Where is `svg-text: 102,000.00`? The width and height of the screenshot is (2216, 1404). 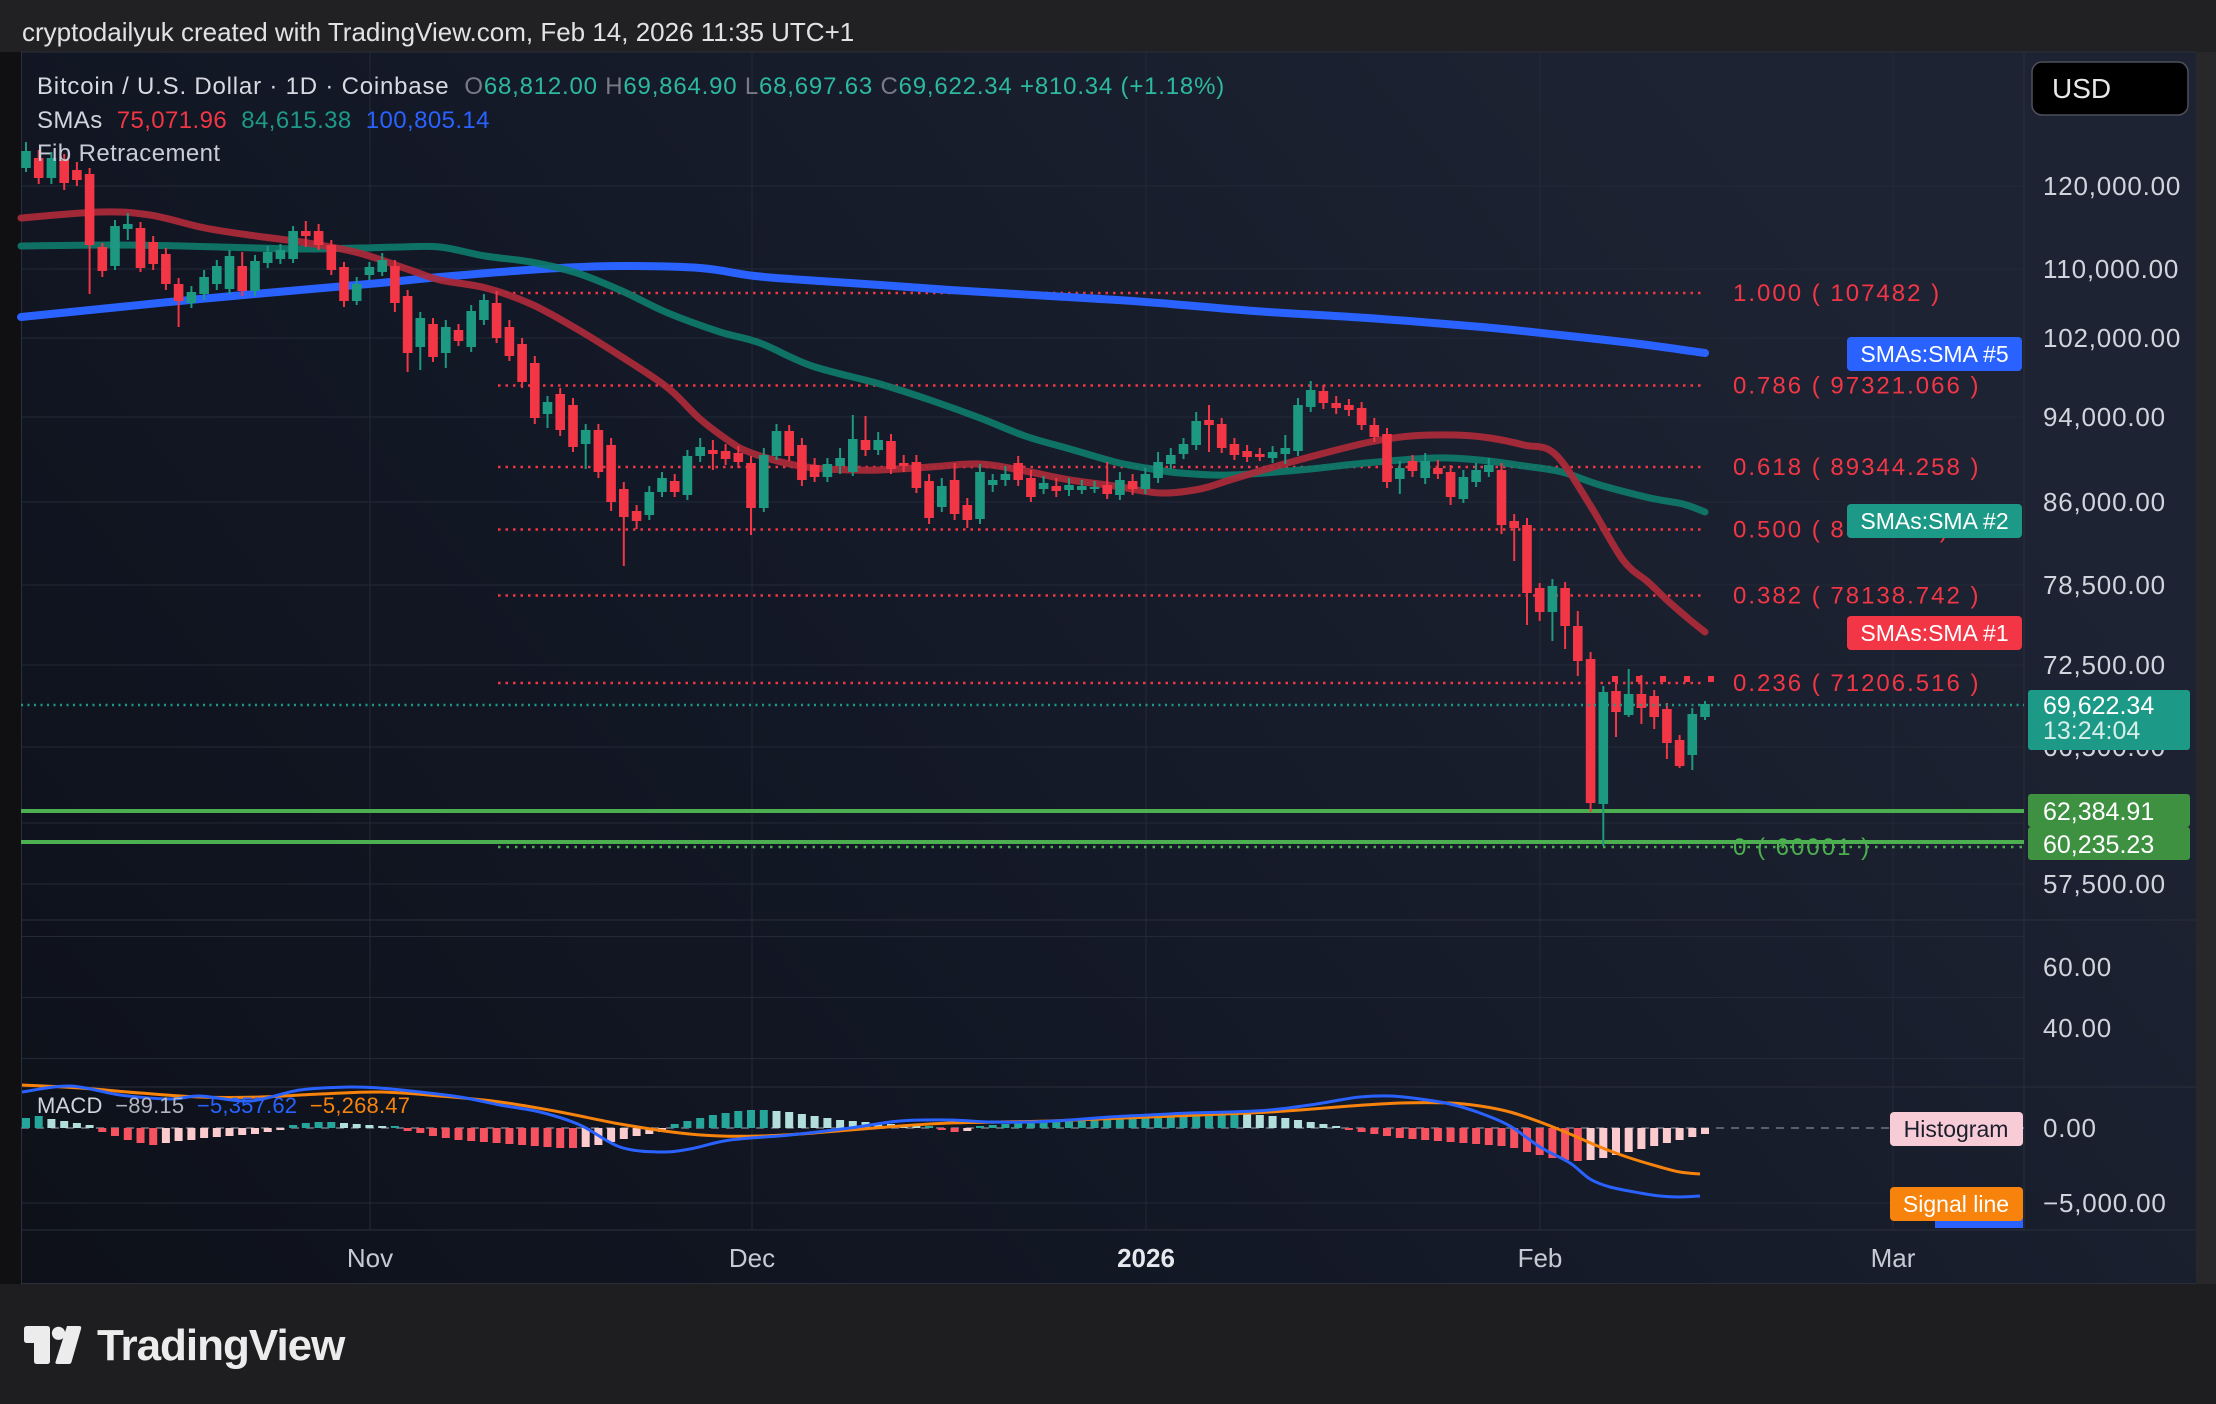
svg-text: 102,000.00 is located at coordinates (2112, 338).